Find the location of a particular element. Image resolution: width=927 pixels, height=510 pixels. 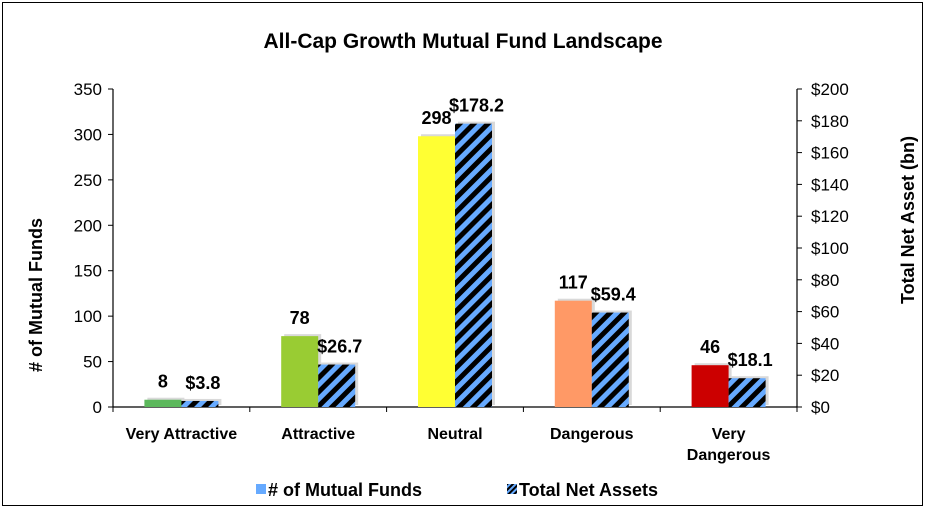

x-category-label: Very Attractive is located at coordinates (182, 434).